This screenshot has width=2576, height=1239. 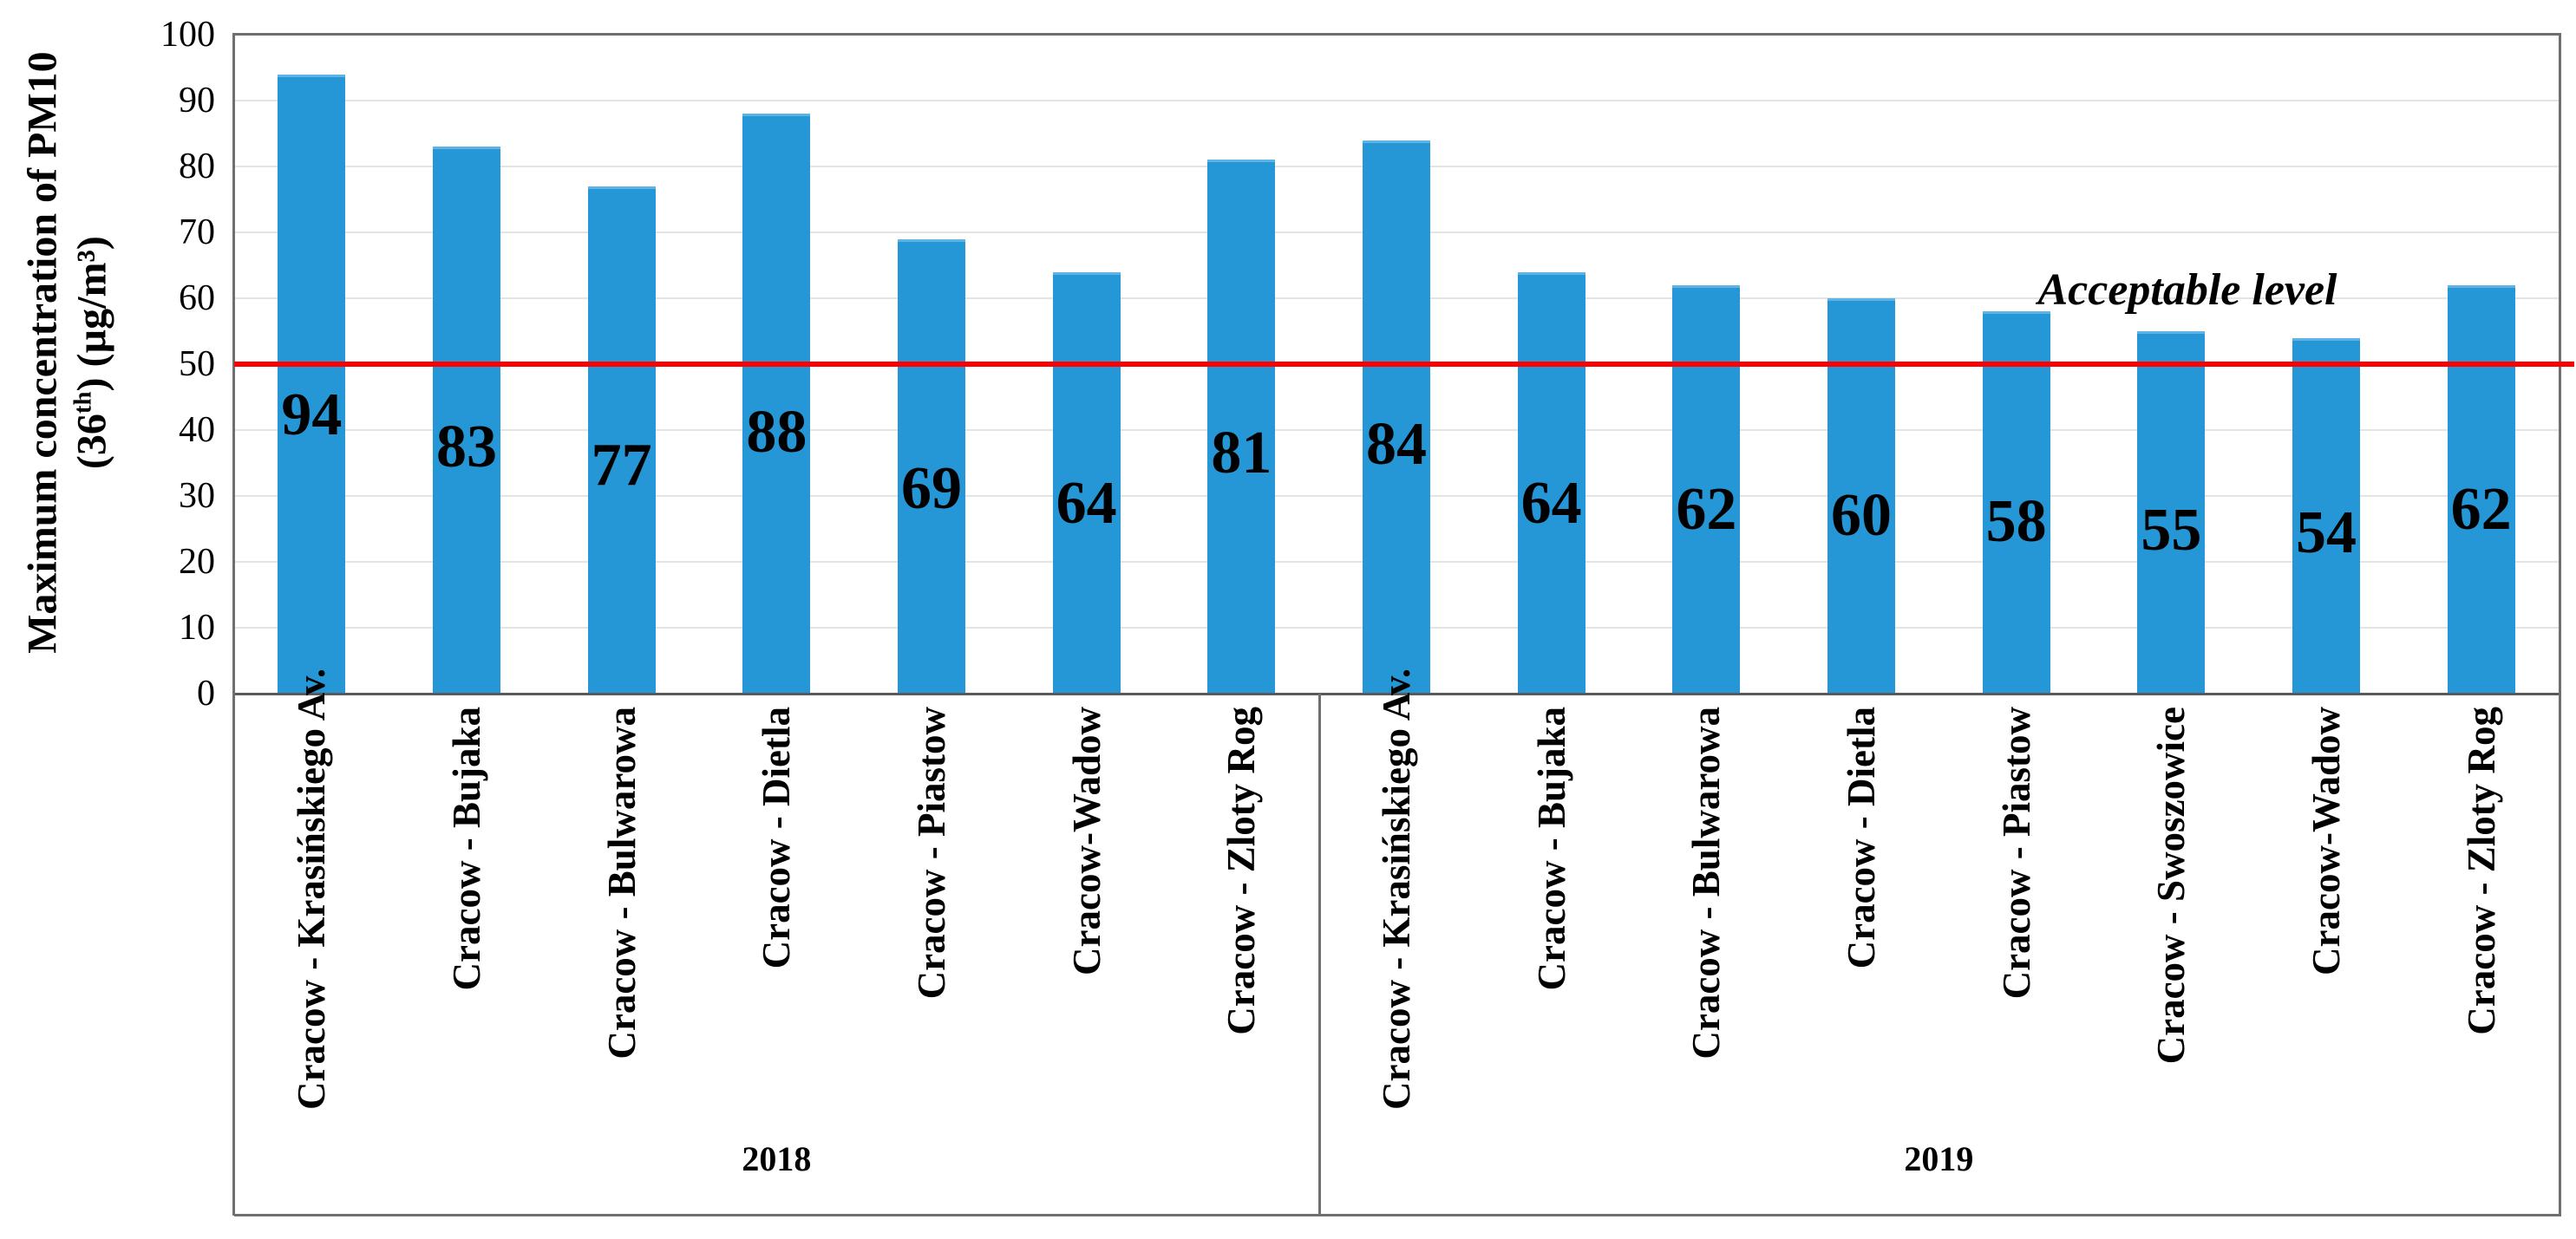 I want to click on y-tick-label: 90, so click(x=197, y=101).